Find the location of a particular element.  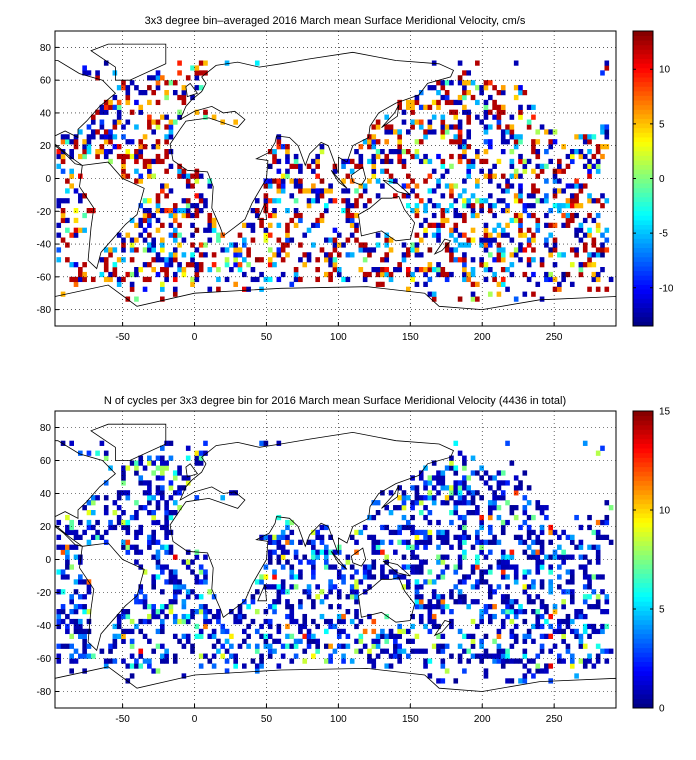

y-tick-label: 0 is located at coordinates (48, 560).